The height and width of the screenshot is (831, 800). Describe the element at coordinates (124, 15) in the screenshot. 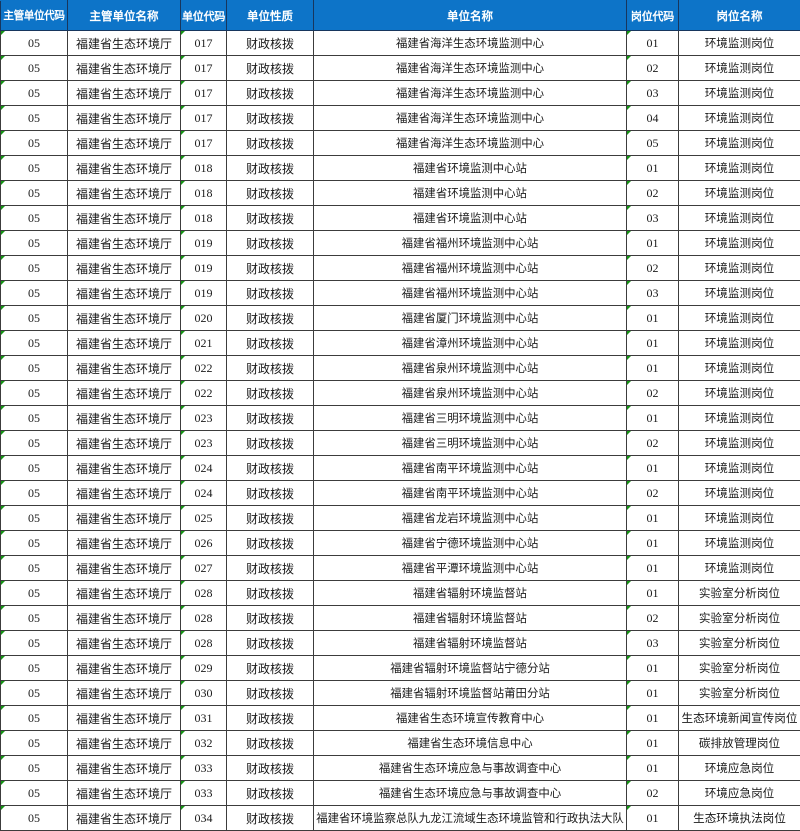

I see `column-header-supervisor-unit-name: 主管单位名称` at that location.